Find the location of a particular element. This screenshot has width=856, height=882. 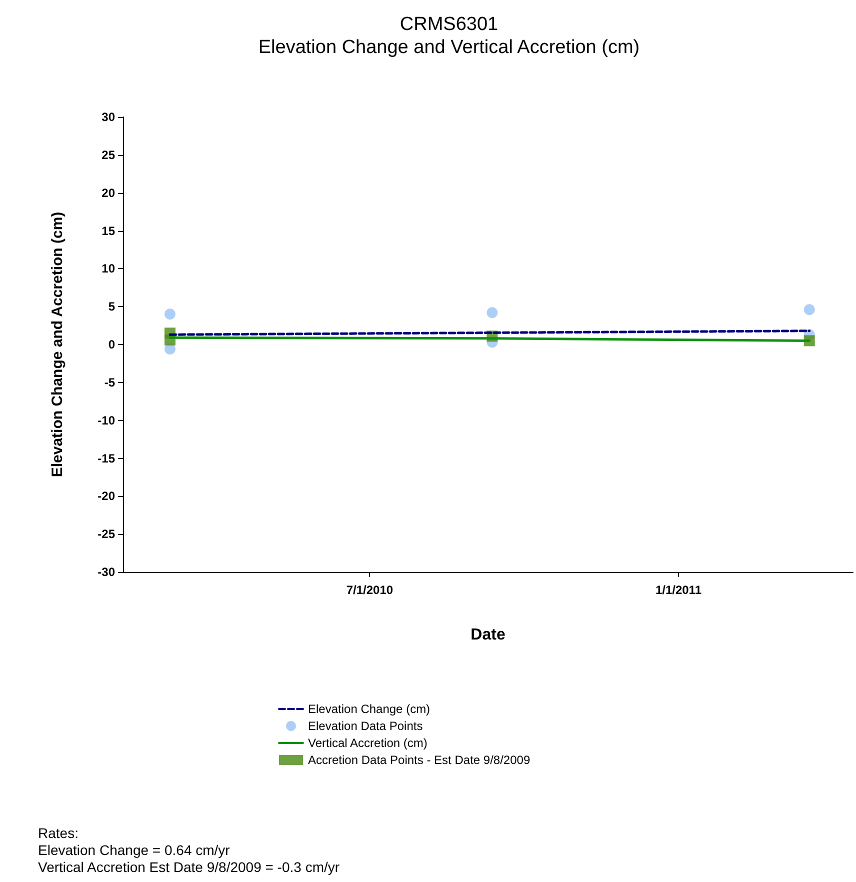

y-axis-title: Elevation Change and Accretion (cm) is located at coordinates (57, 345).